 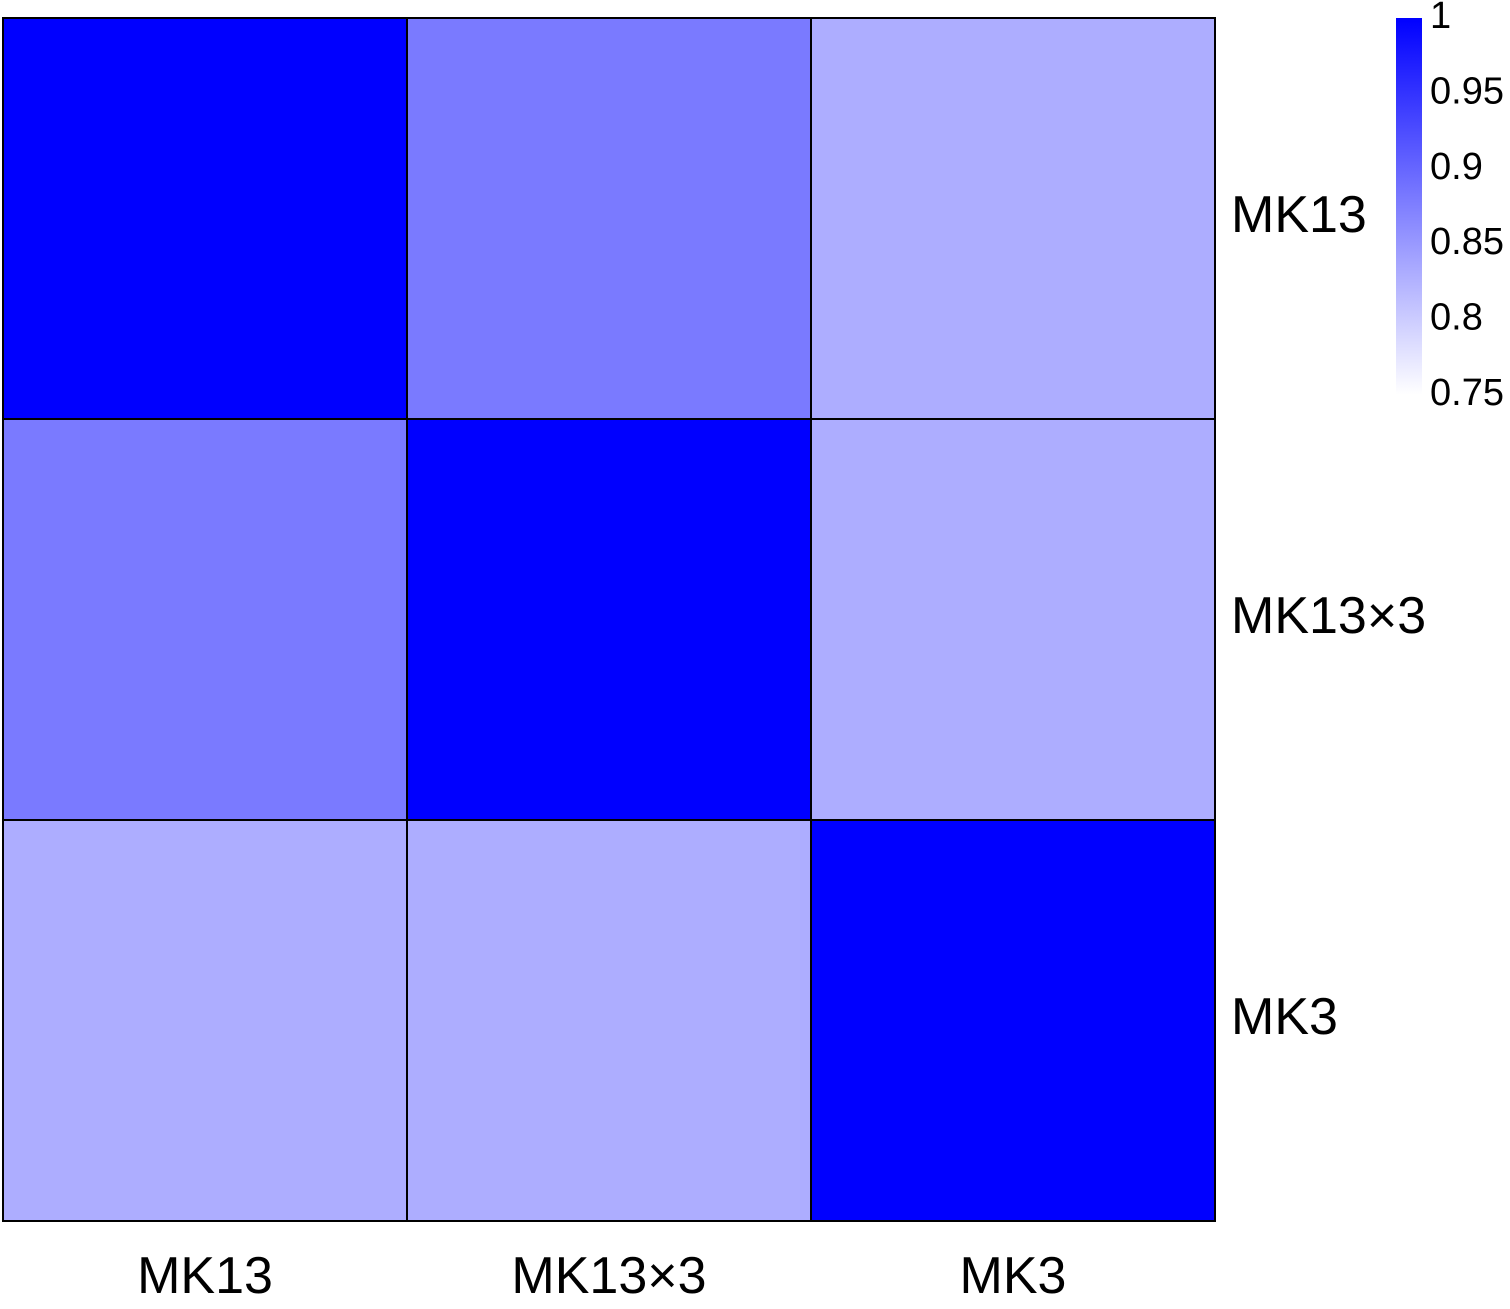 What do you see at coordinates (205, 619) in the screenshot?
I see `heatmap-cell-r1-c0` at bounding box center [205, 619].